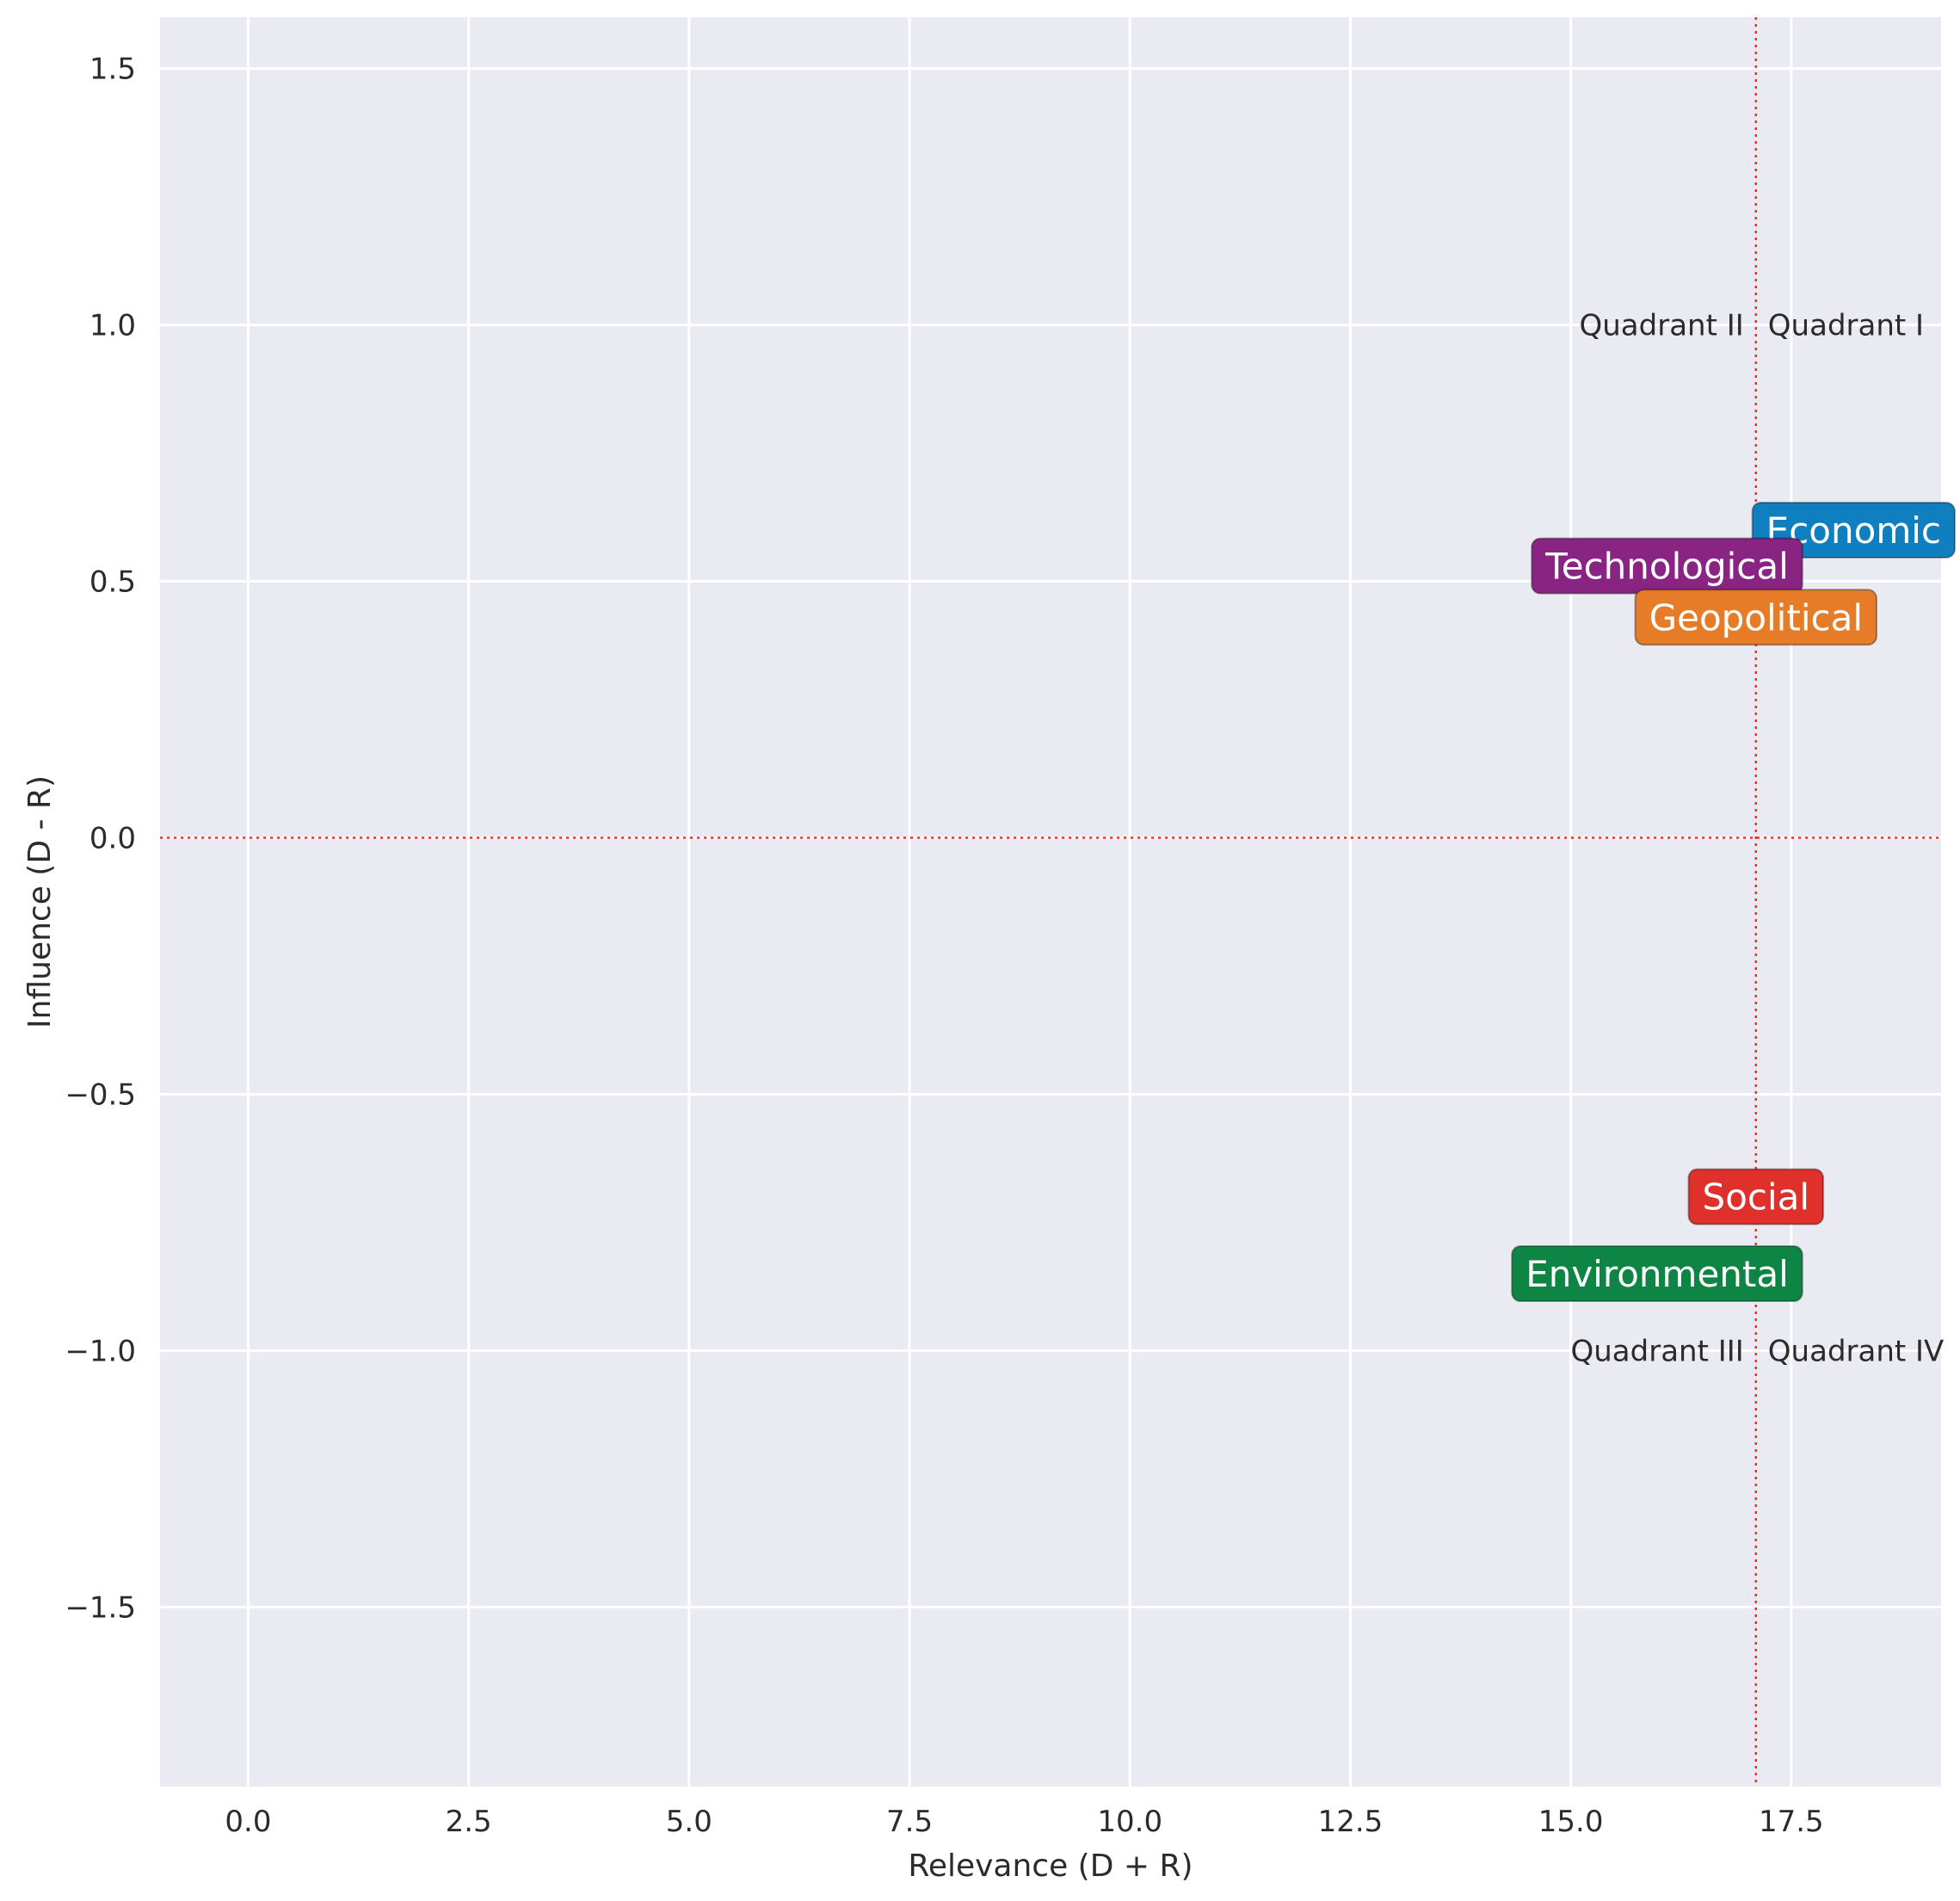  Describe the element at coordinates (689, 1822) in the screenshot. I see `x-tick-label: 5.0` at that location.